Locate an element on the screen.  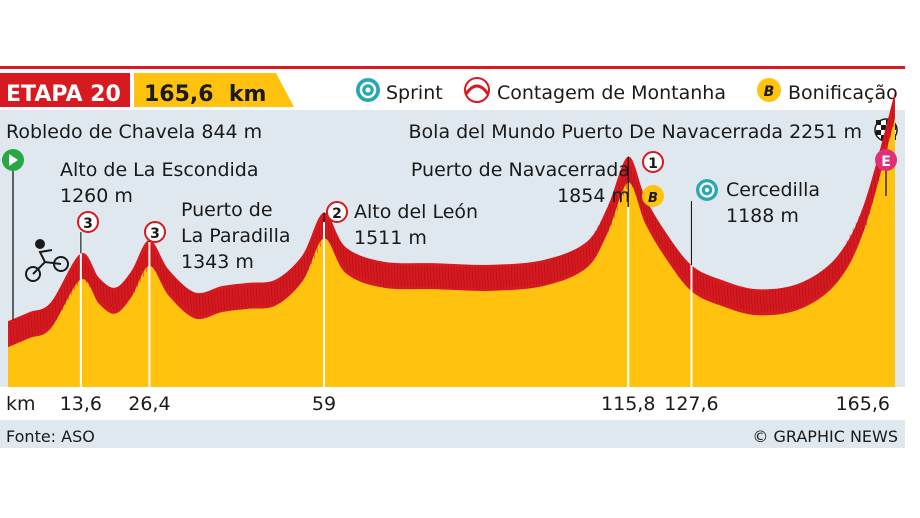
climb-legend: Contagem de Montanha is located at coordinates (595, 90).